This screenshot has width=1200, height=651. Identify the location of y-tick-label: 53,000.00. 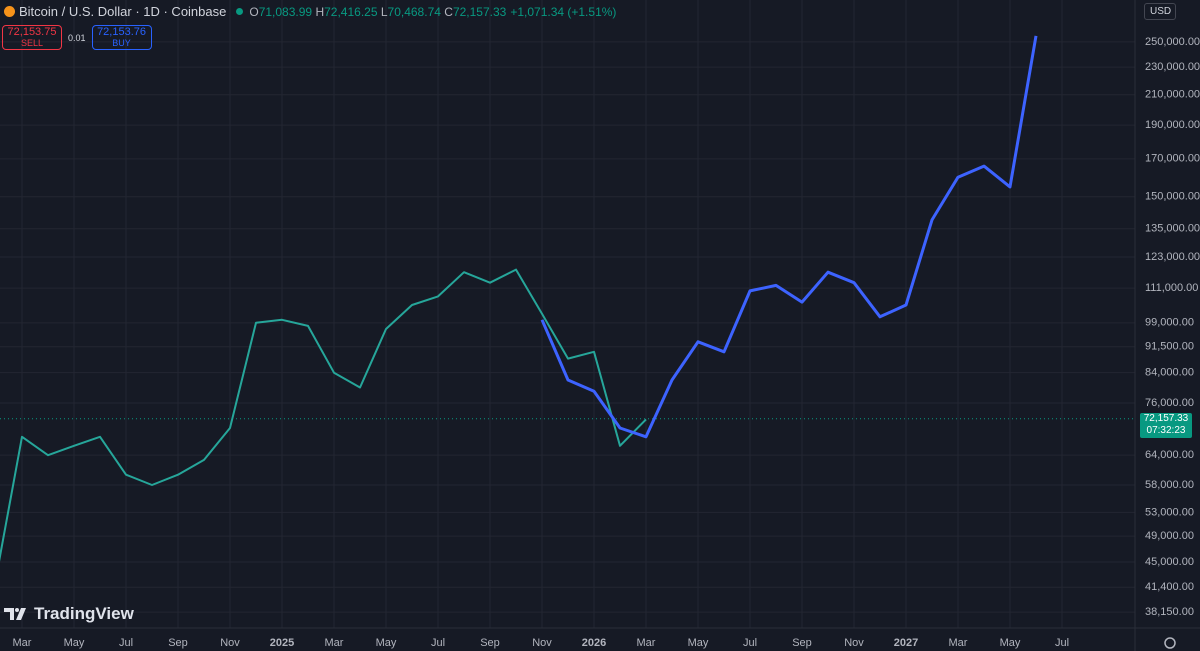
(1169, 512).